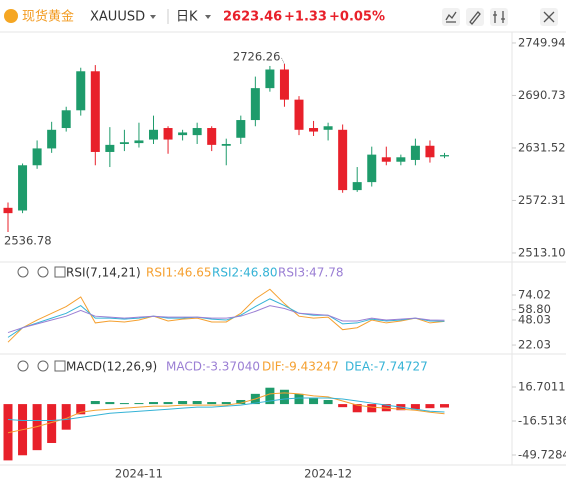  I want to click on y-tick-label: 2631.52, so click(542, 147).